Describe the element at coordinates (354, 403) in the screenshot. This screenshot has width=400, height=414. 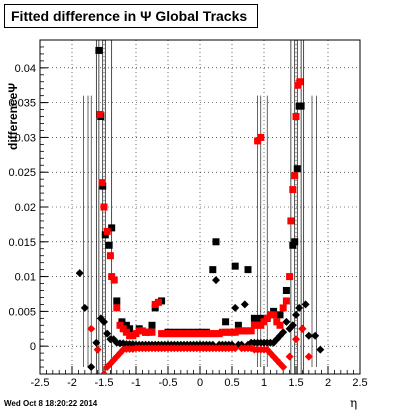
I see `x-axis-label: η` at that location.